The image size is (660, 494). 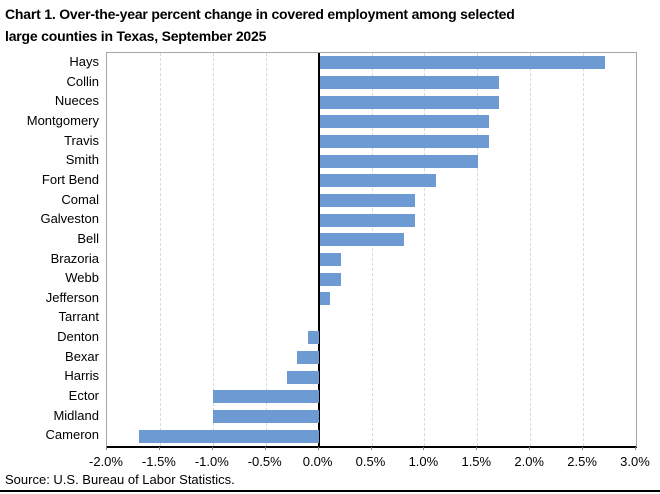 I want to click on bar-collin, so click(x=409, y=82).